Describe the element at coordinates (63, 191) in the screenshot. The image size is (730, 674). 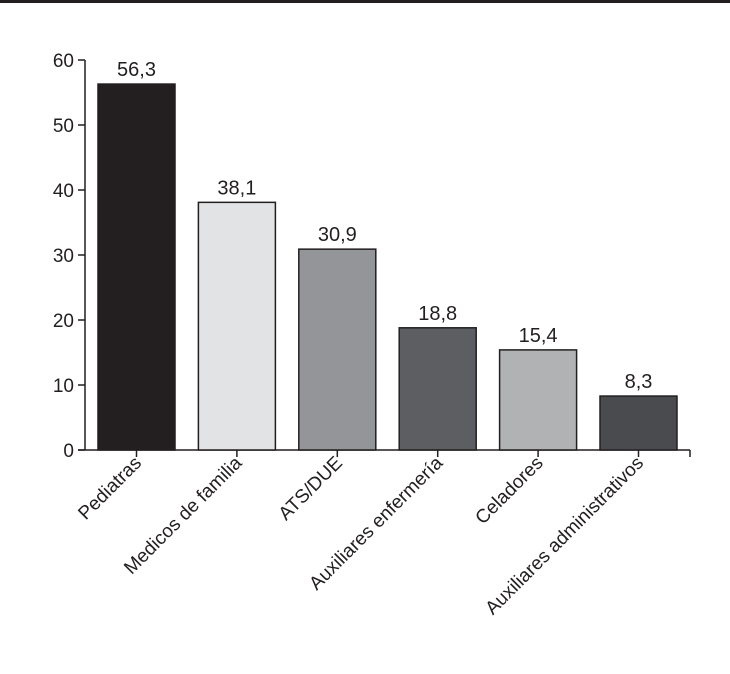
I see `y-tick-label: 40` at that location.